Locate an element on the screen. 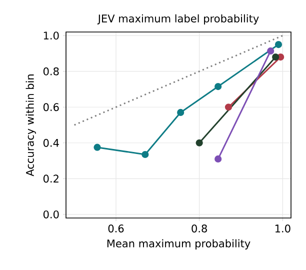 The image size is (306, 270). y-tick-label: 0.6 is located at coordinates (51, 107).